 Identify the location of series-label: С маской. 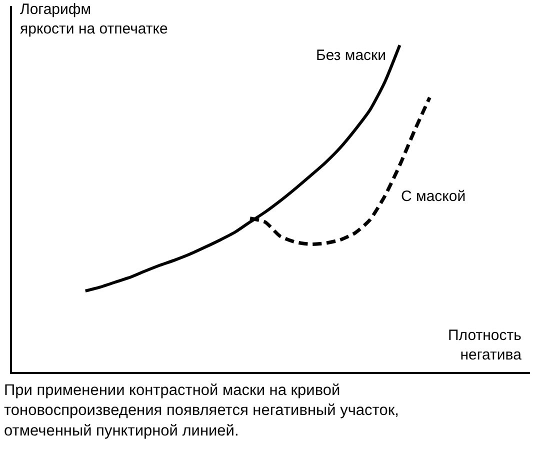
(433, 196).